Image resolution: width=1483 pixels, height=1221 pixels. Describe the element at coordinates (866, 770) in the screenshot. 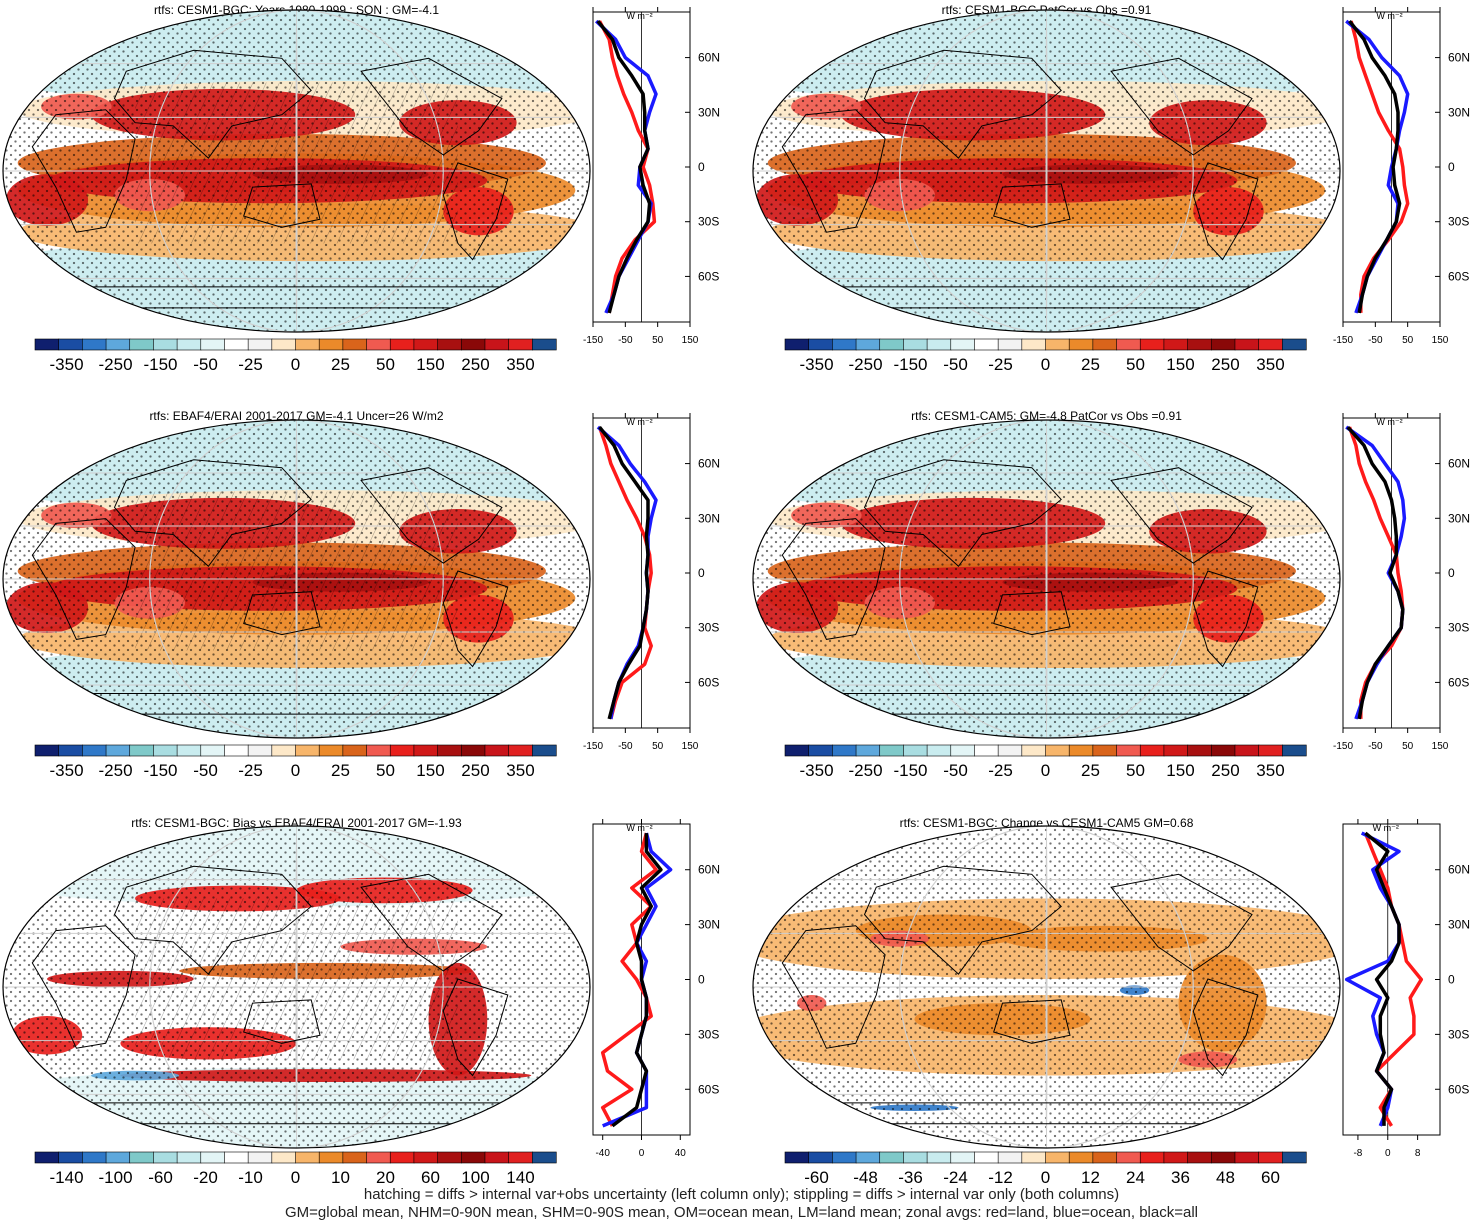

I see `colorbar-label: -250` at that location.